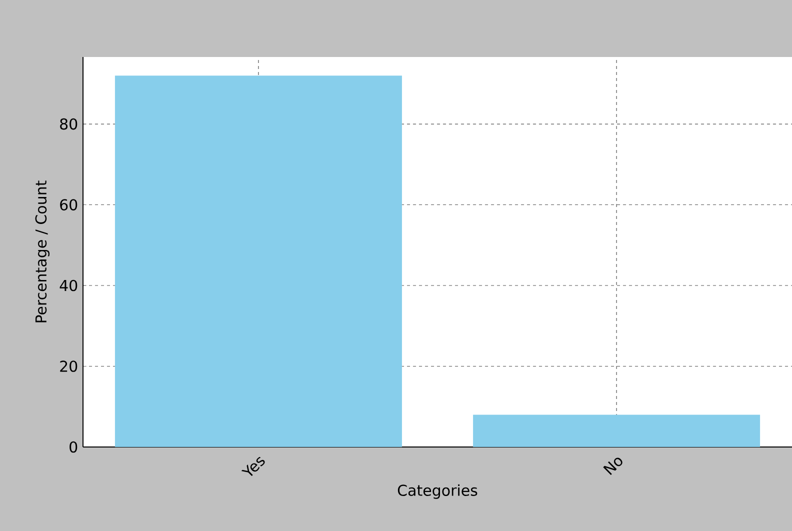 The image size is (792, 531). Describe the element at coordinates (74, 447) in the screenshot. I see `y-tick-label: 0` at that location.